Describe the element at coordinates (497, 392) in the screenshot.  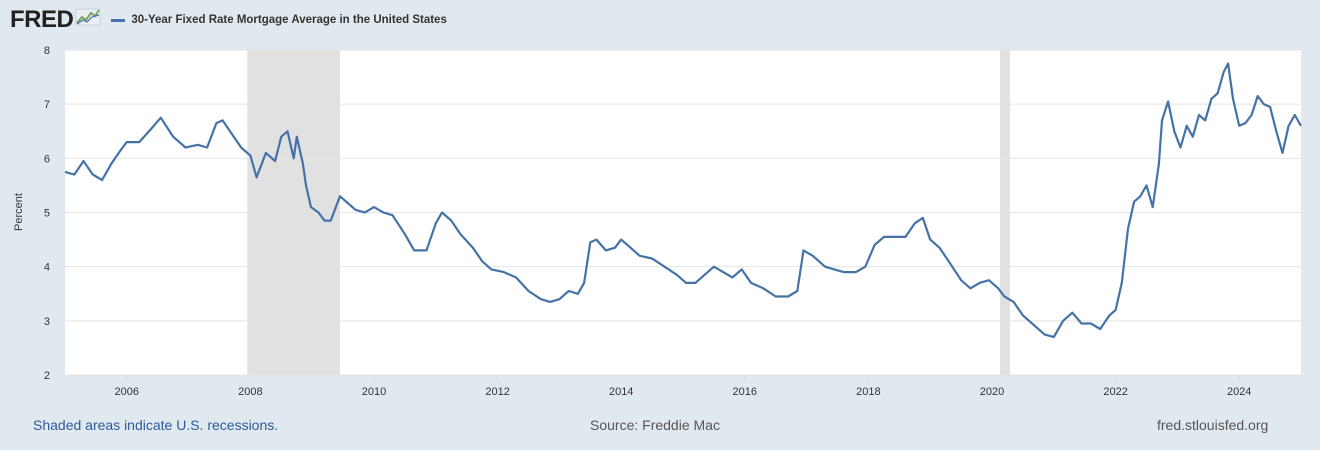
I see `x-tick-label-2012: 2012` at that location.